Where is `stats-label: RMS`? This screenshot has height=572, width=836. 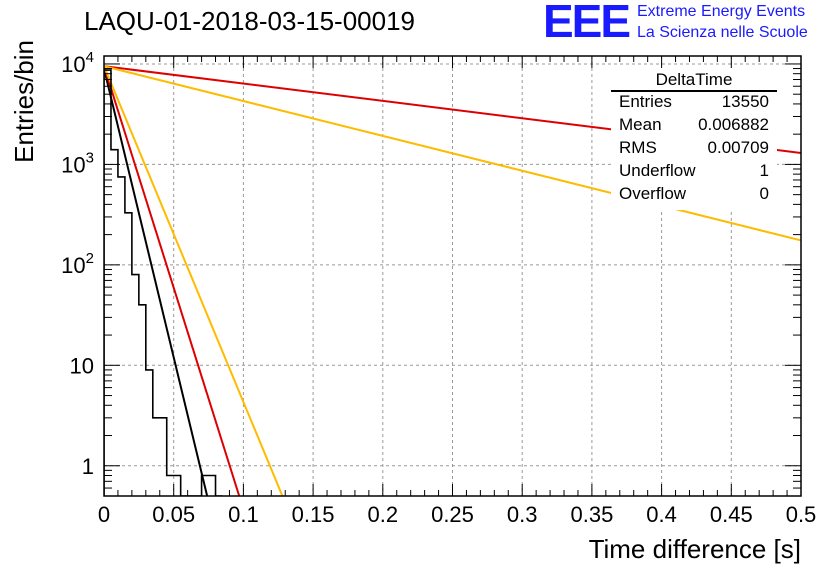
stats-label: RMS is located at coordinates (638, 147).